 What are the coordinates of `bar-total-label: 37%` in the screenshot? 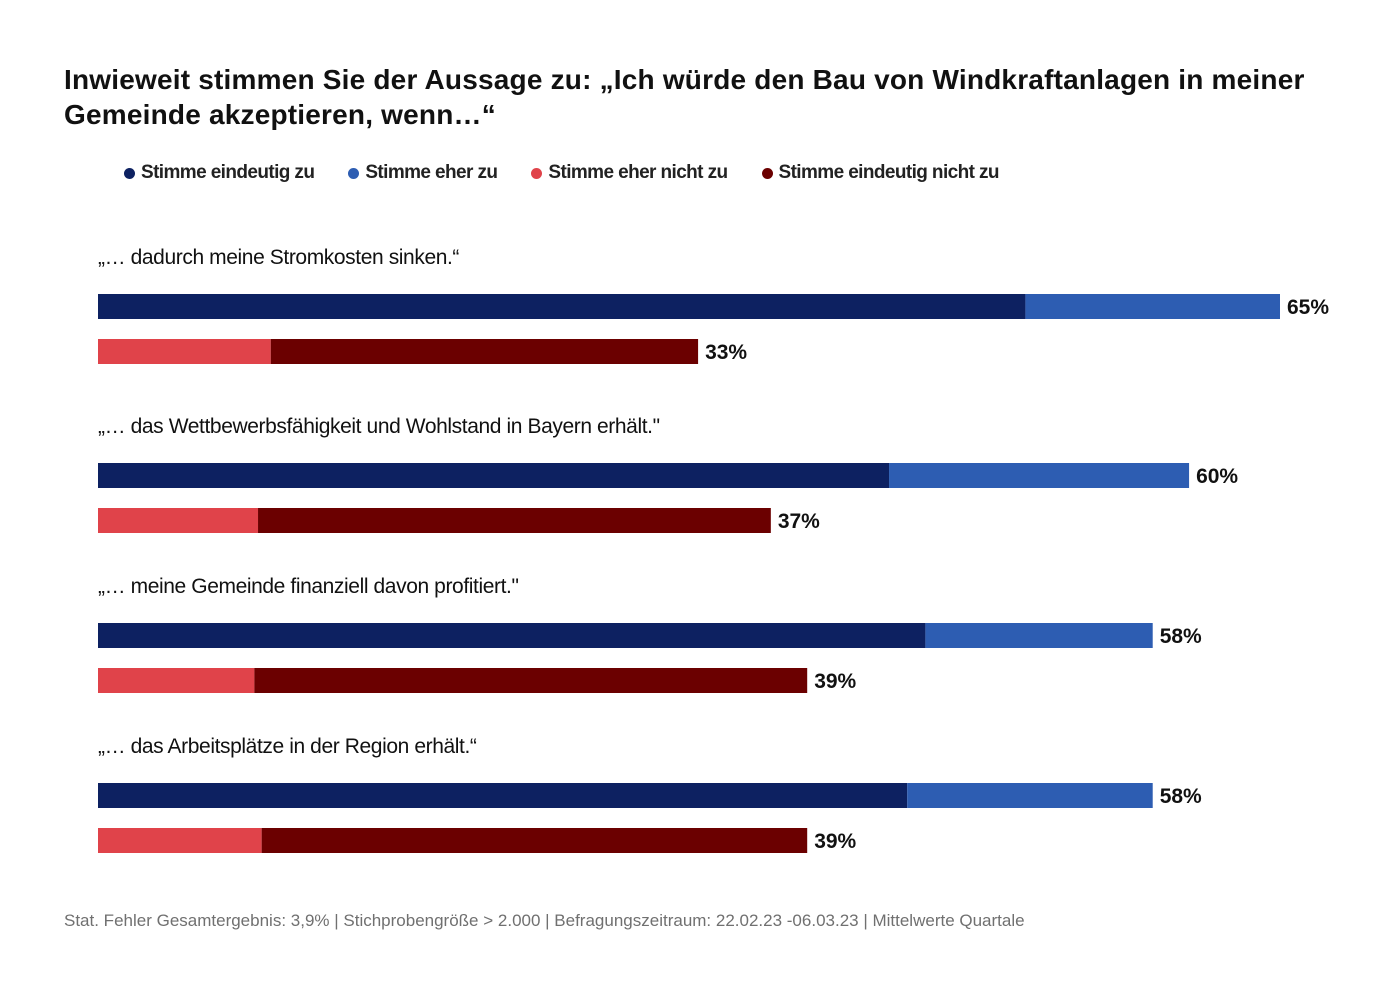 It's located at (799, 521).